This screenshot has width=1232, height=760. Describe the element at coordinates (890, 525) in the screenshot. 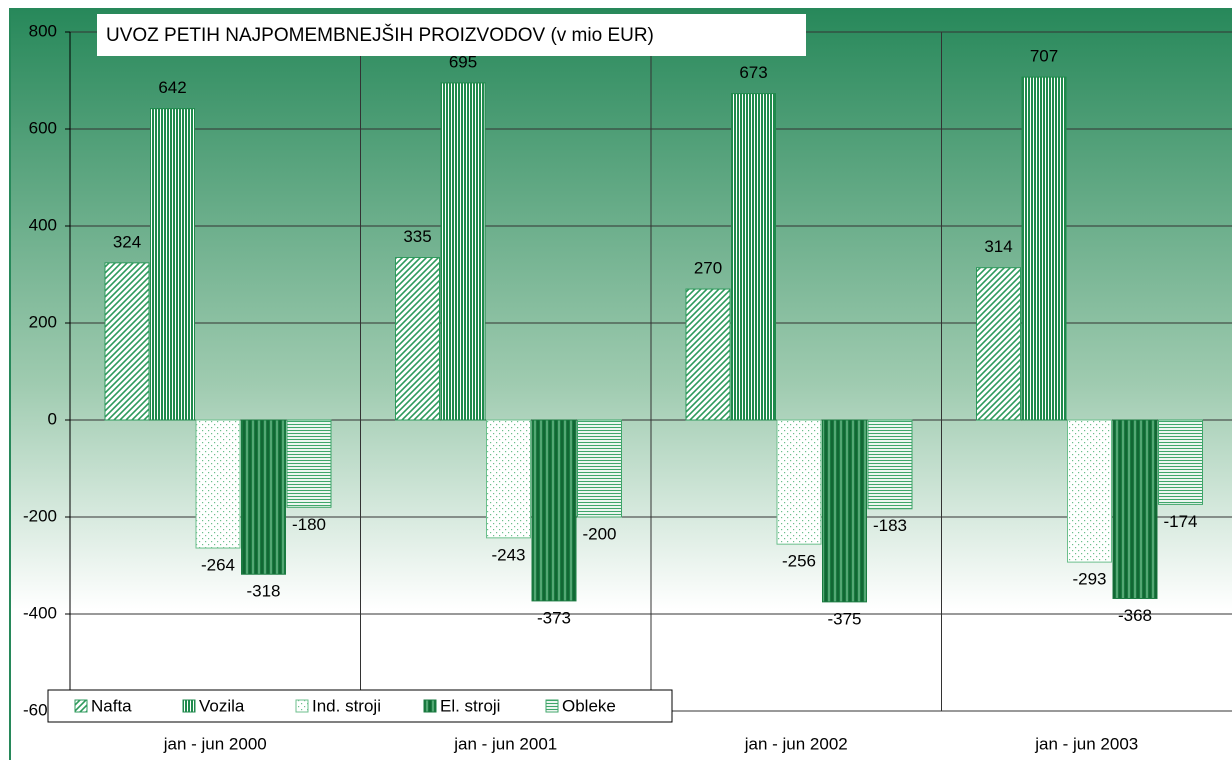

I see `data-label: -183` at that location.